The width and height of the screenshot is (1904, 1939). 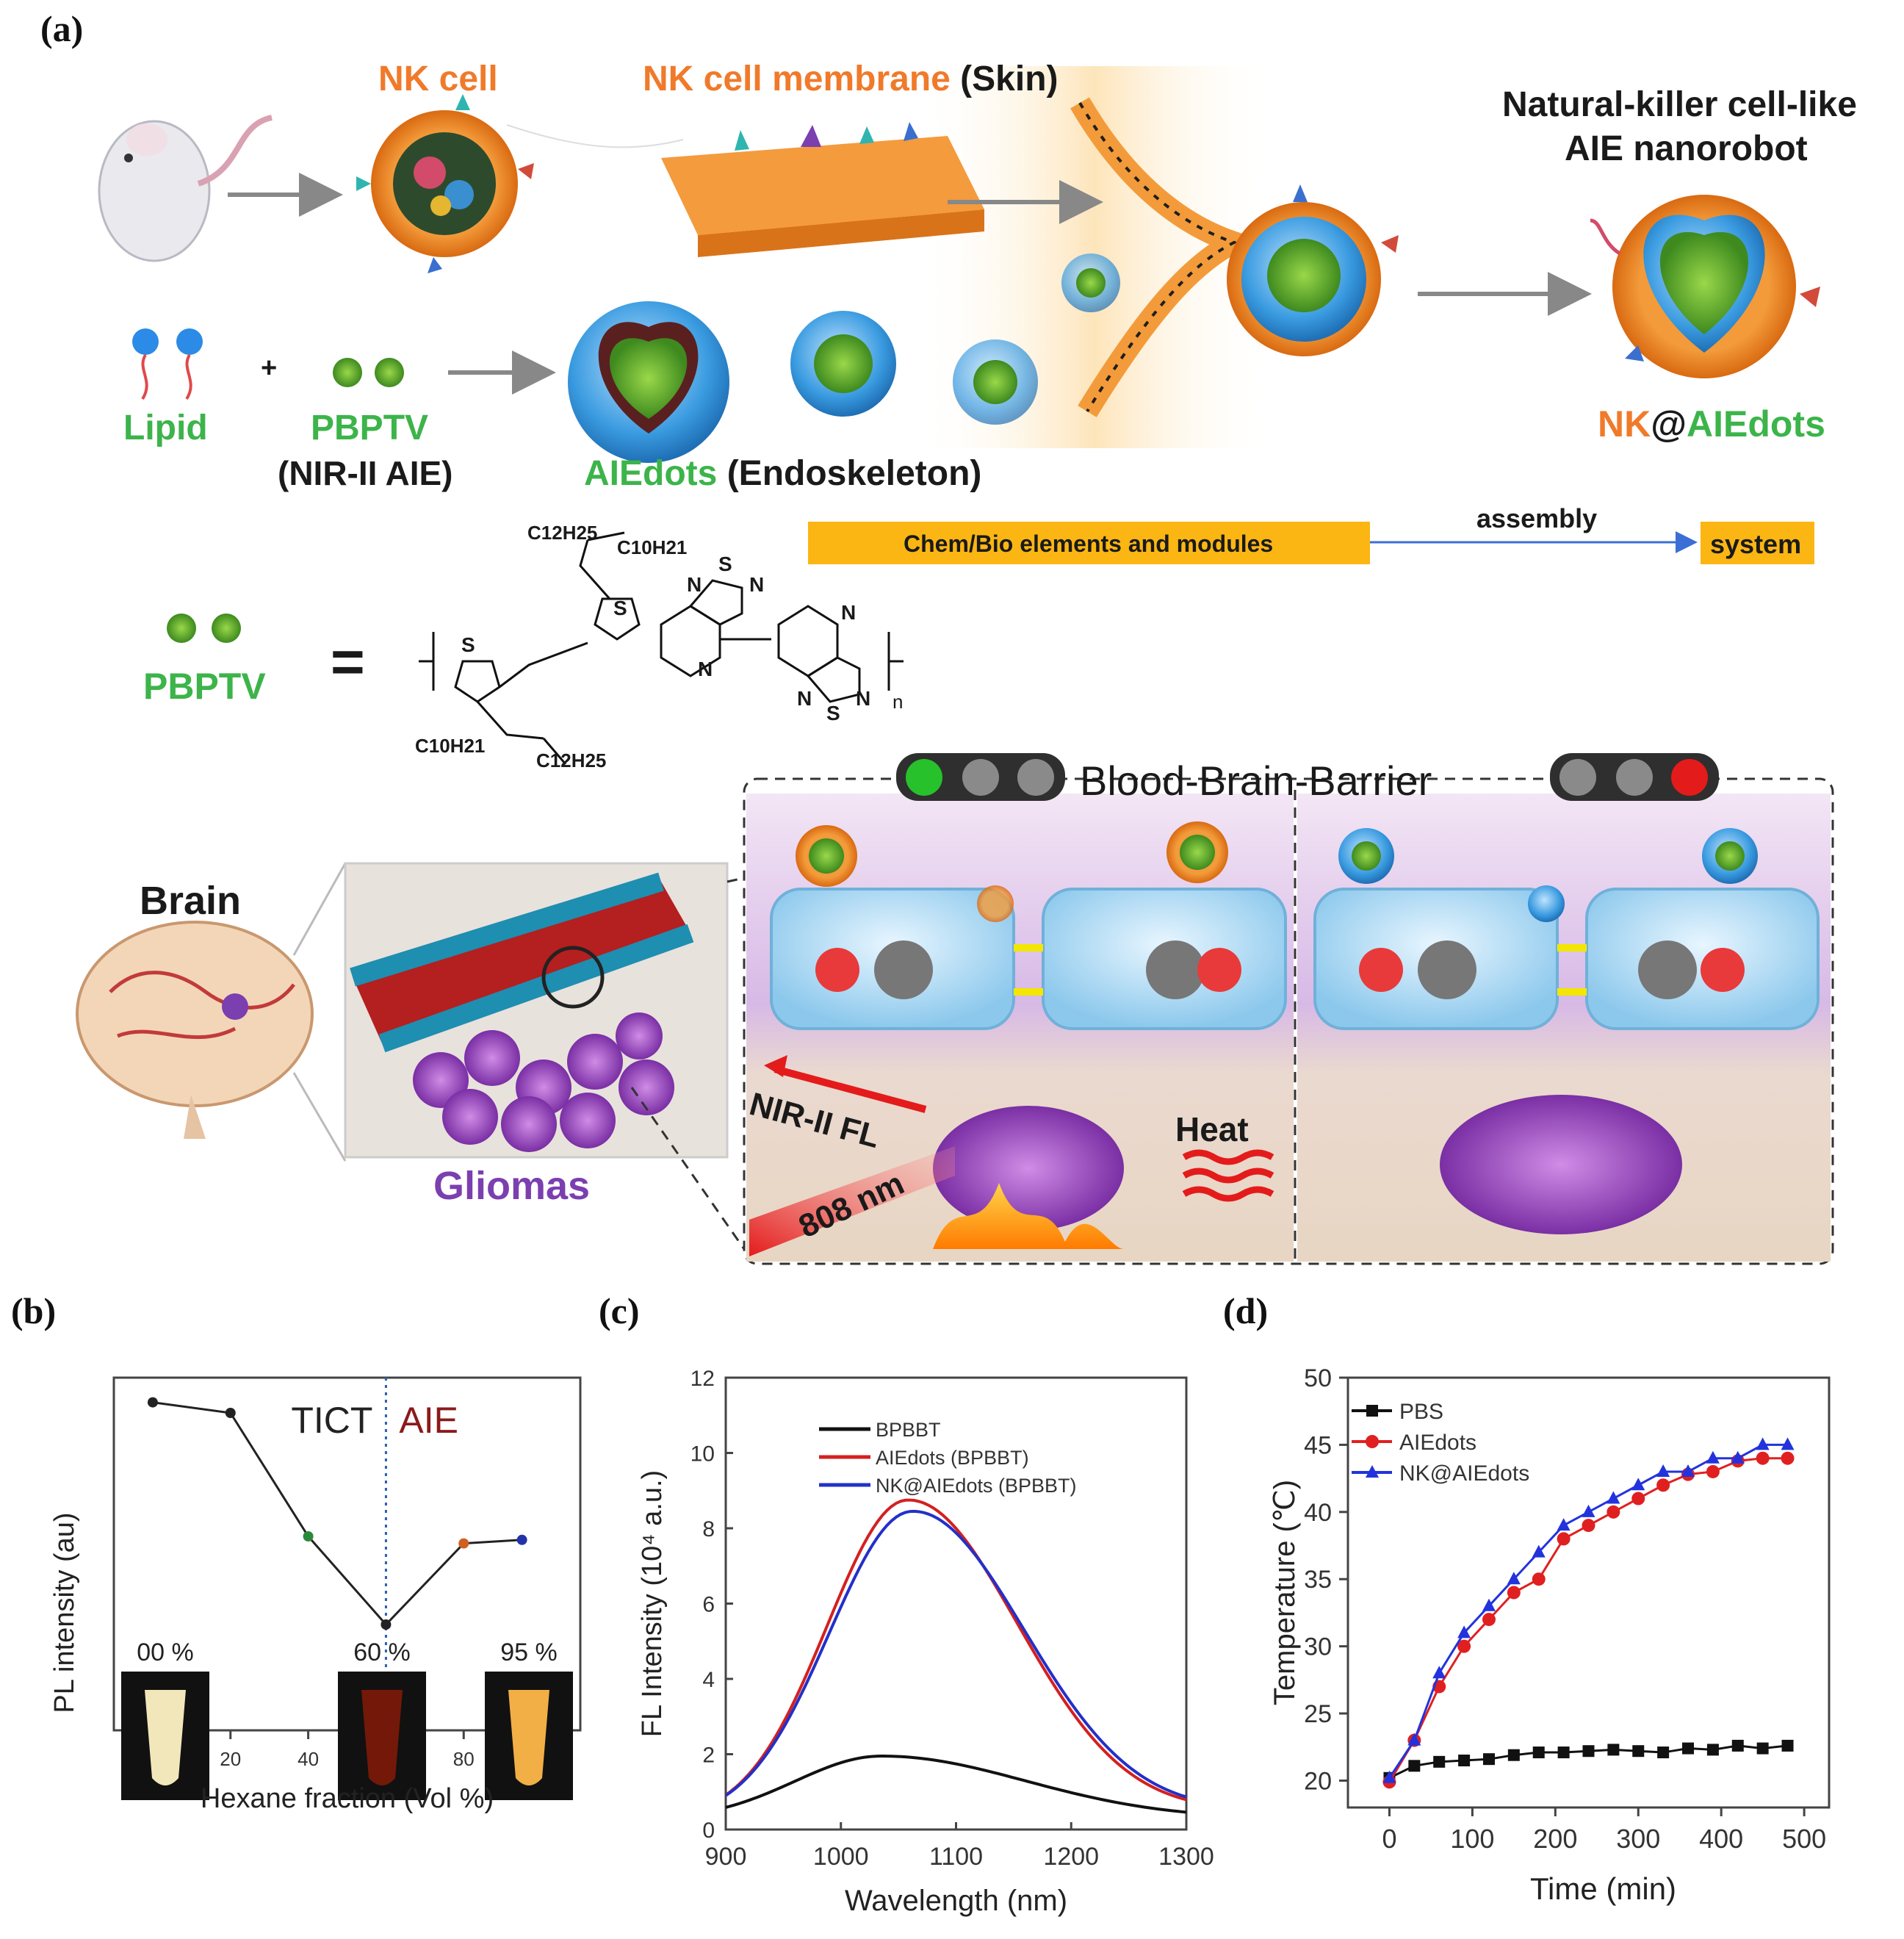 I want to click on y-tick-label: 35, so click(x=1318, y=1580).